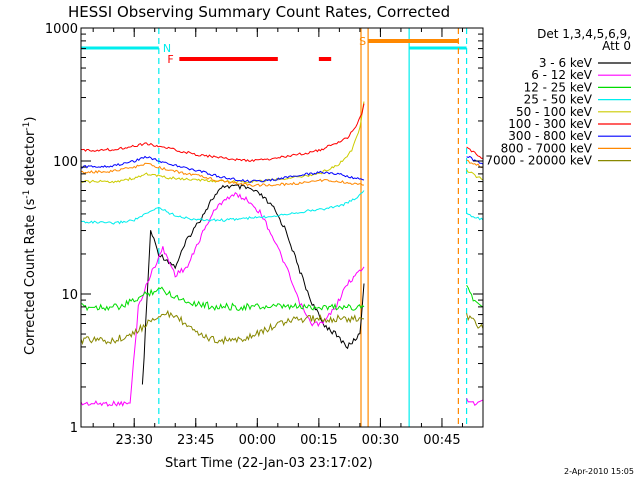 Image resolution: width=640 pixels, height=480 pixels. I want to click on series-25-50-kev, so click(222, 207).